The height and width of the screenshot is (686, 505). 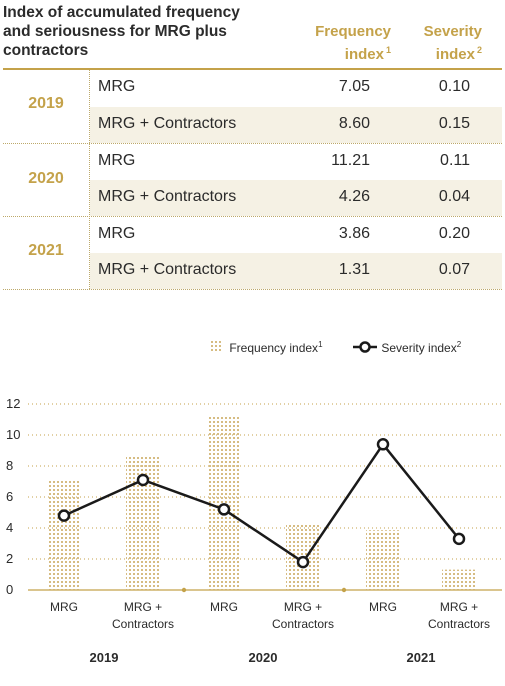 What do you see at coordinates (343, 43) in the screenshot?
I see `header-frequency-index: Frequency index 1` at bounding box center [343, 43].